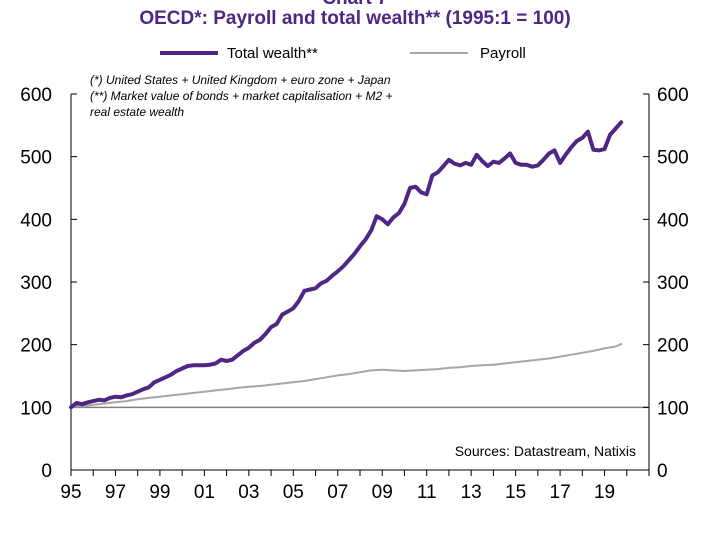 The width and height of the screenshot is (716, 535). Describe the element at coordinates (46, 471) in the screenshot. I see `y-tick-label-left: 0` at that location.